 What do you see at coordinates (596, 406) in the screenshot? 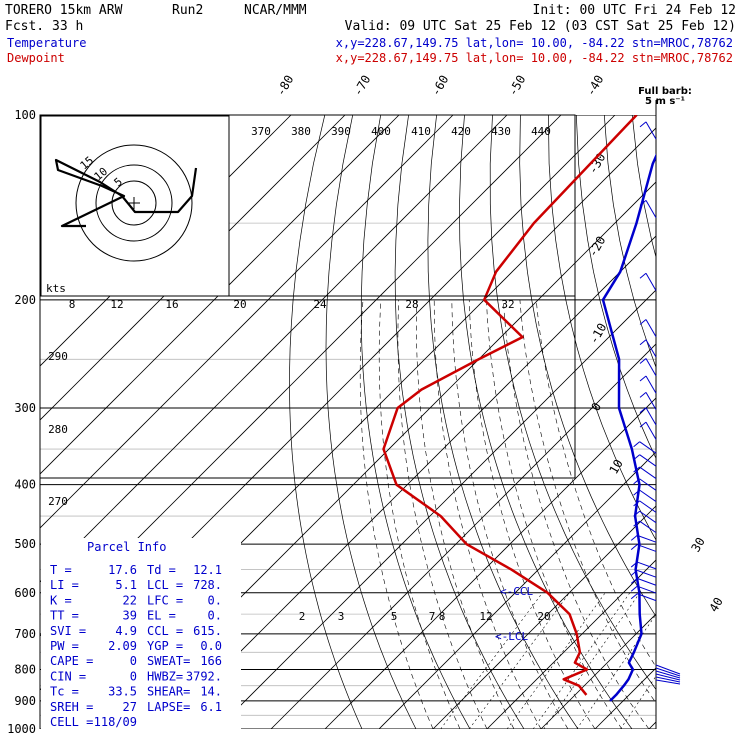
I see `isotherm-label: 0` at bounding box center [596, 406].